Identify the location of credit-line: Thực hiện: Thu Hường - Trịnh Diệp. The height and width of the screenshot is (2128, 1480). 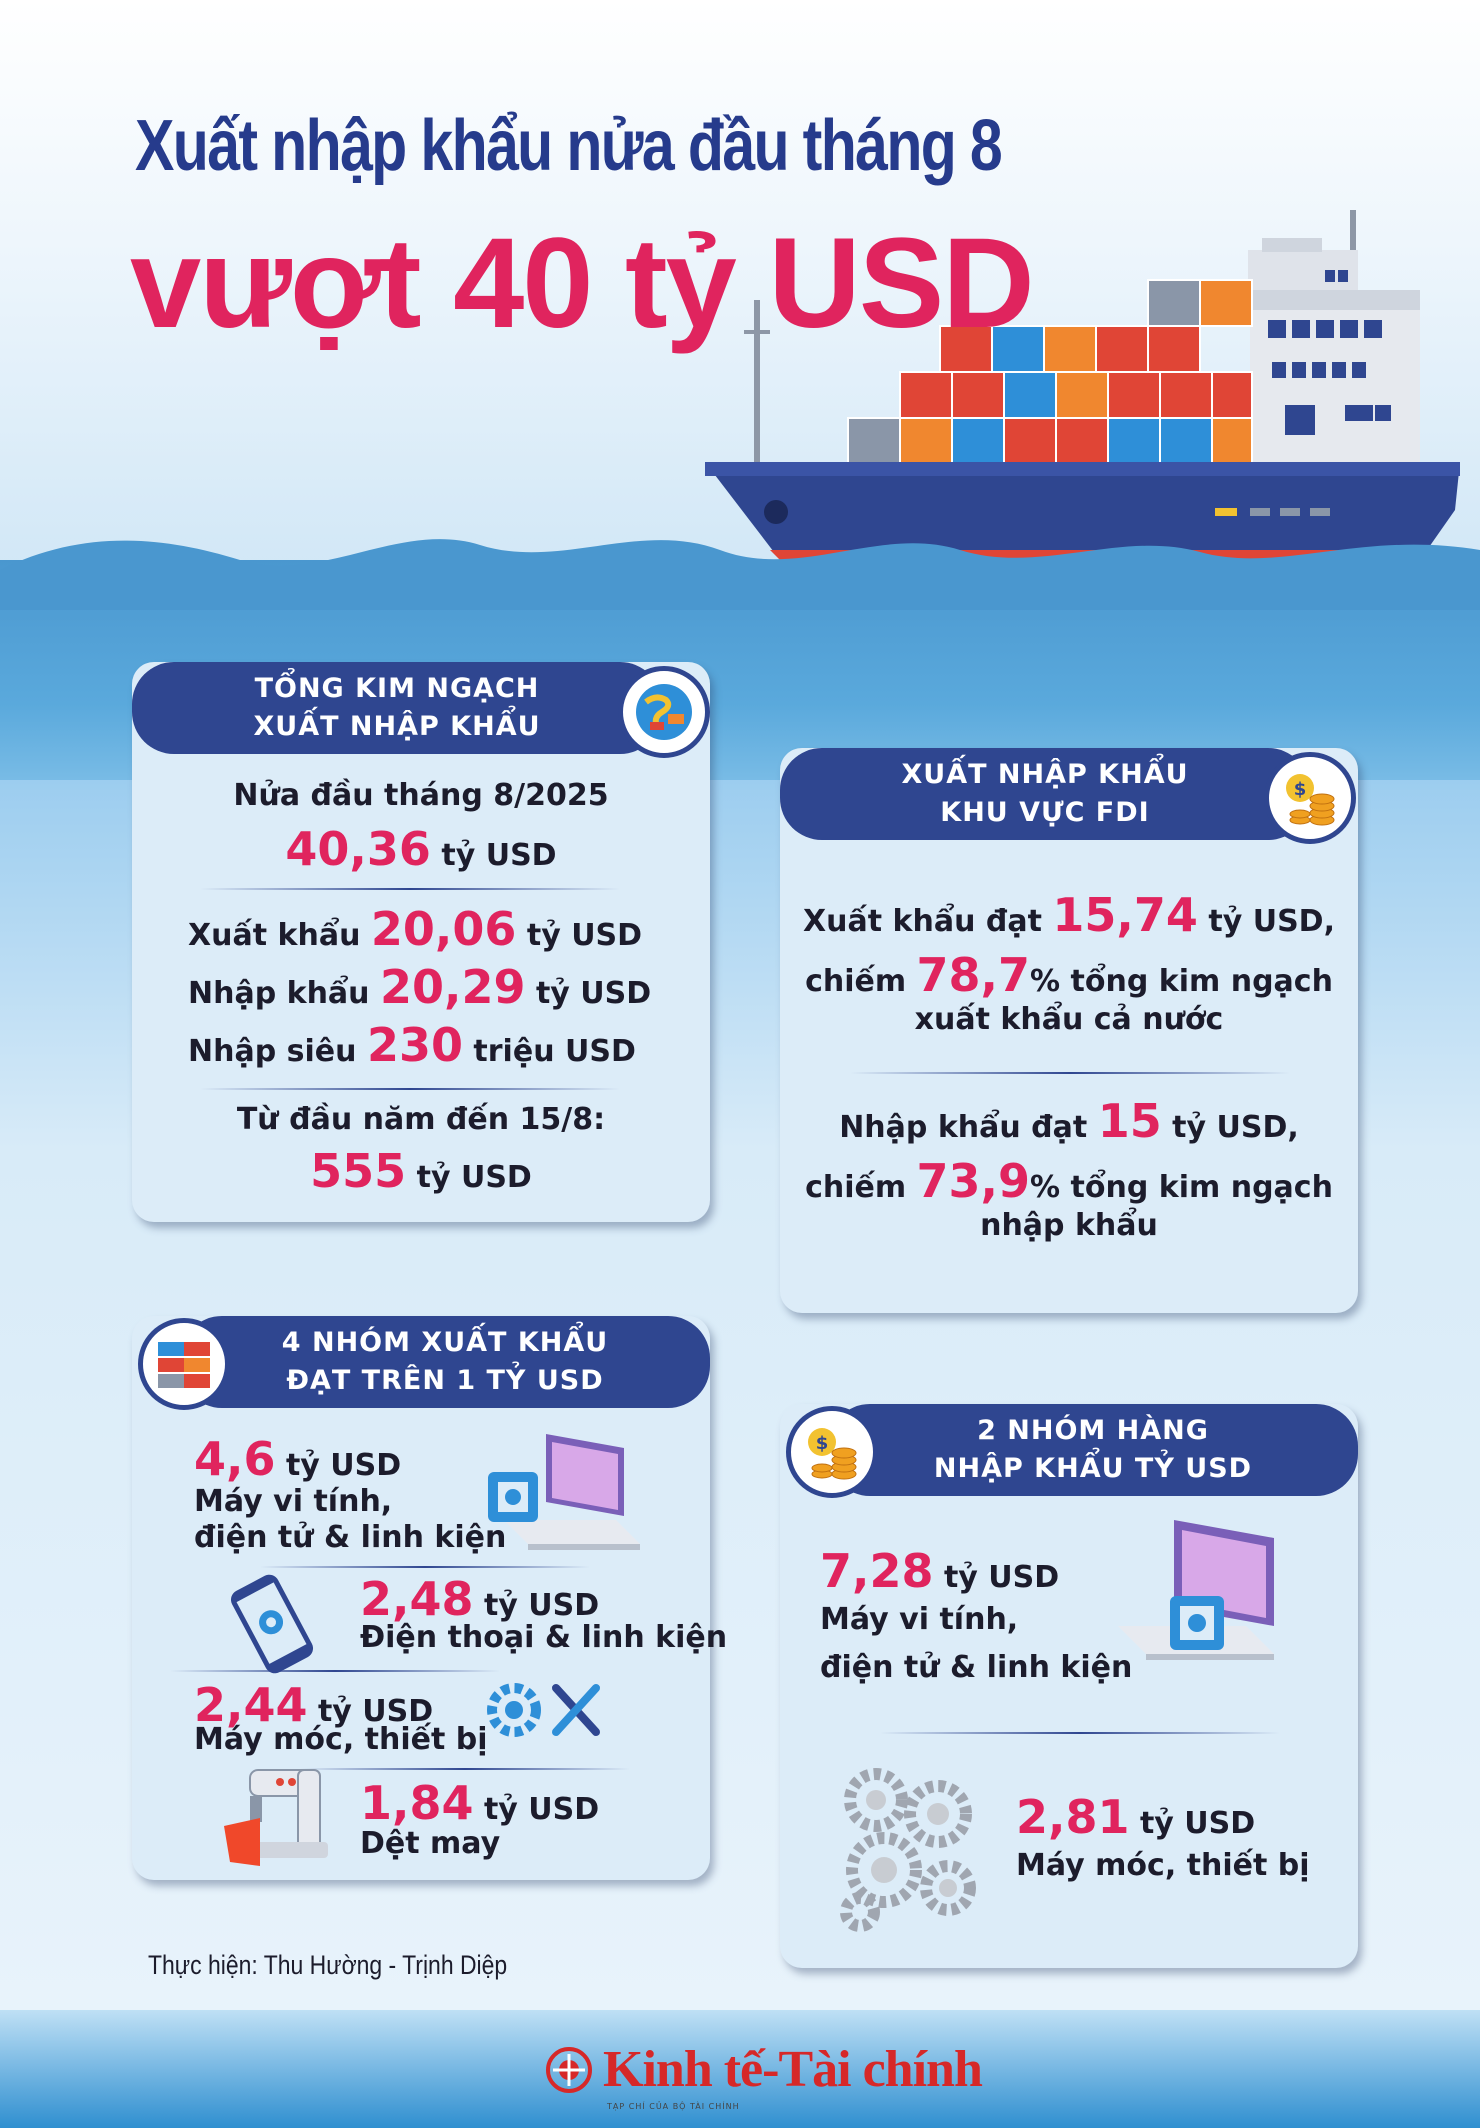
(328, 1965).